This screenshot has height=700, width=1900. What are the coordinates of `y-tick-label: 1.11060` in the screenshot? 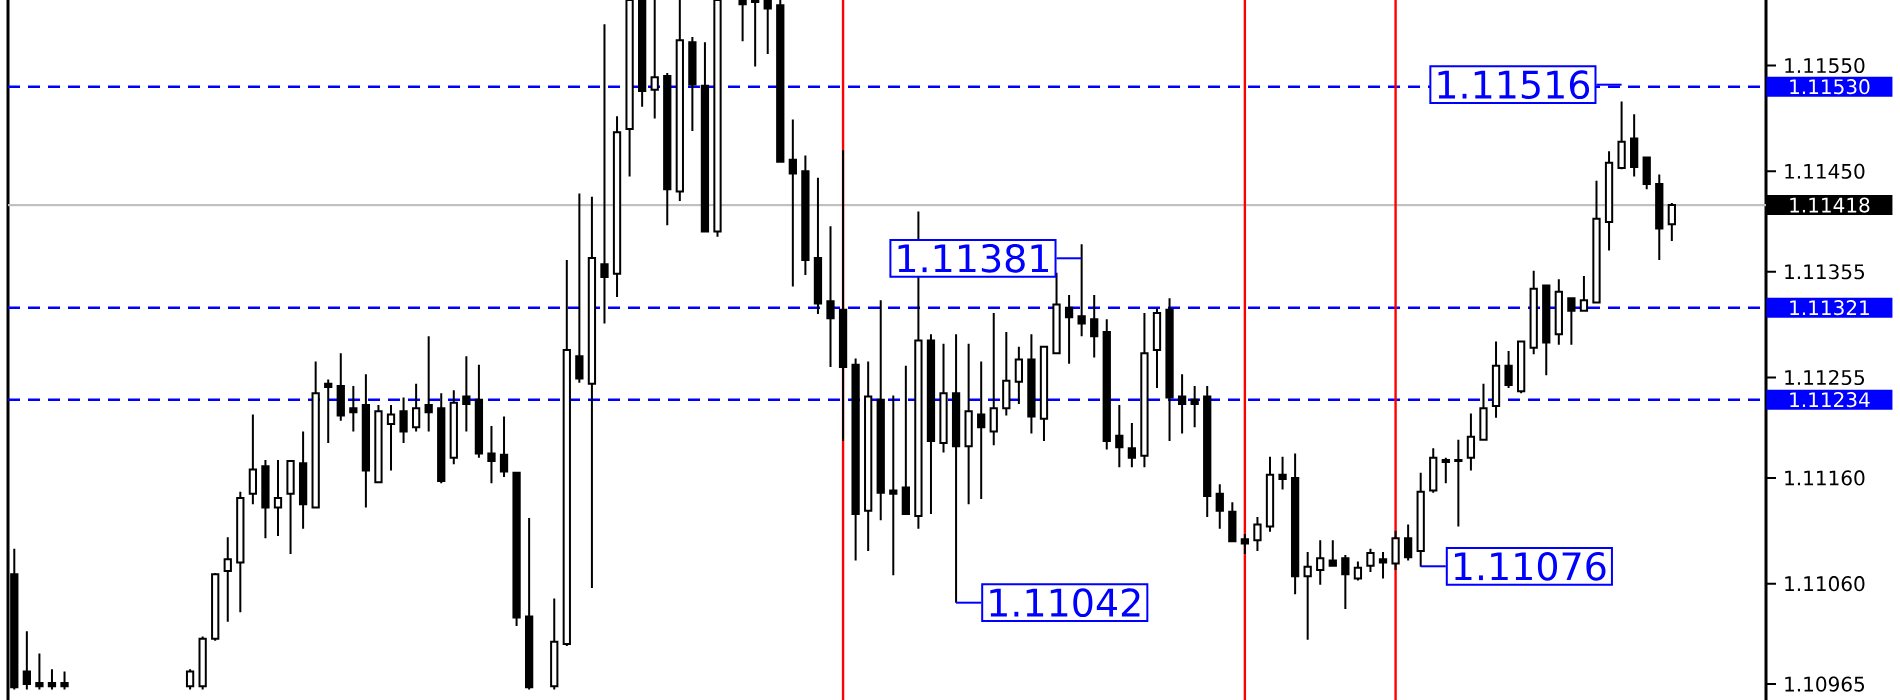 It's located at (1825, 584).